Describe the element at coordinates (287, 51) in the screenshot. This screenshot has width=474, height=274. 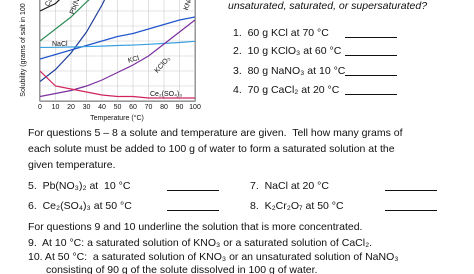
I see `question: 2. 10 g KClO₃ at 60 °C` at that location.